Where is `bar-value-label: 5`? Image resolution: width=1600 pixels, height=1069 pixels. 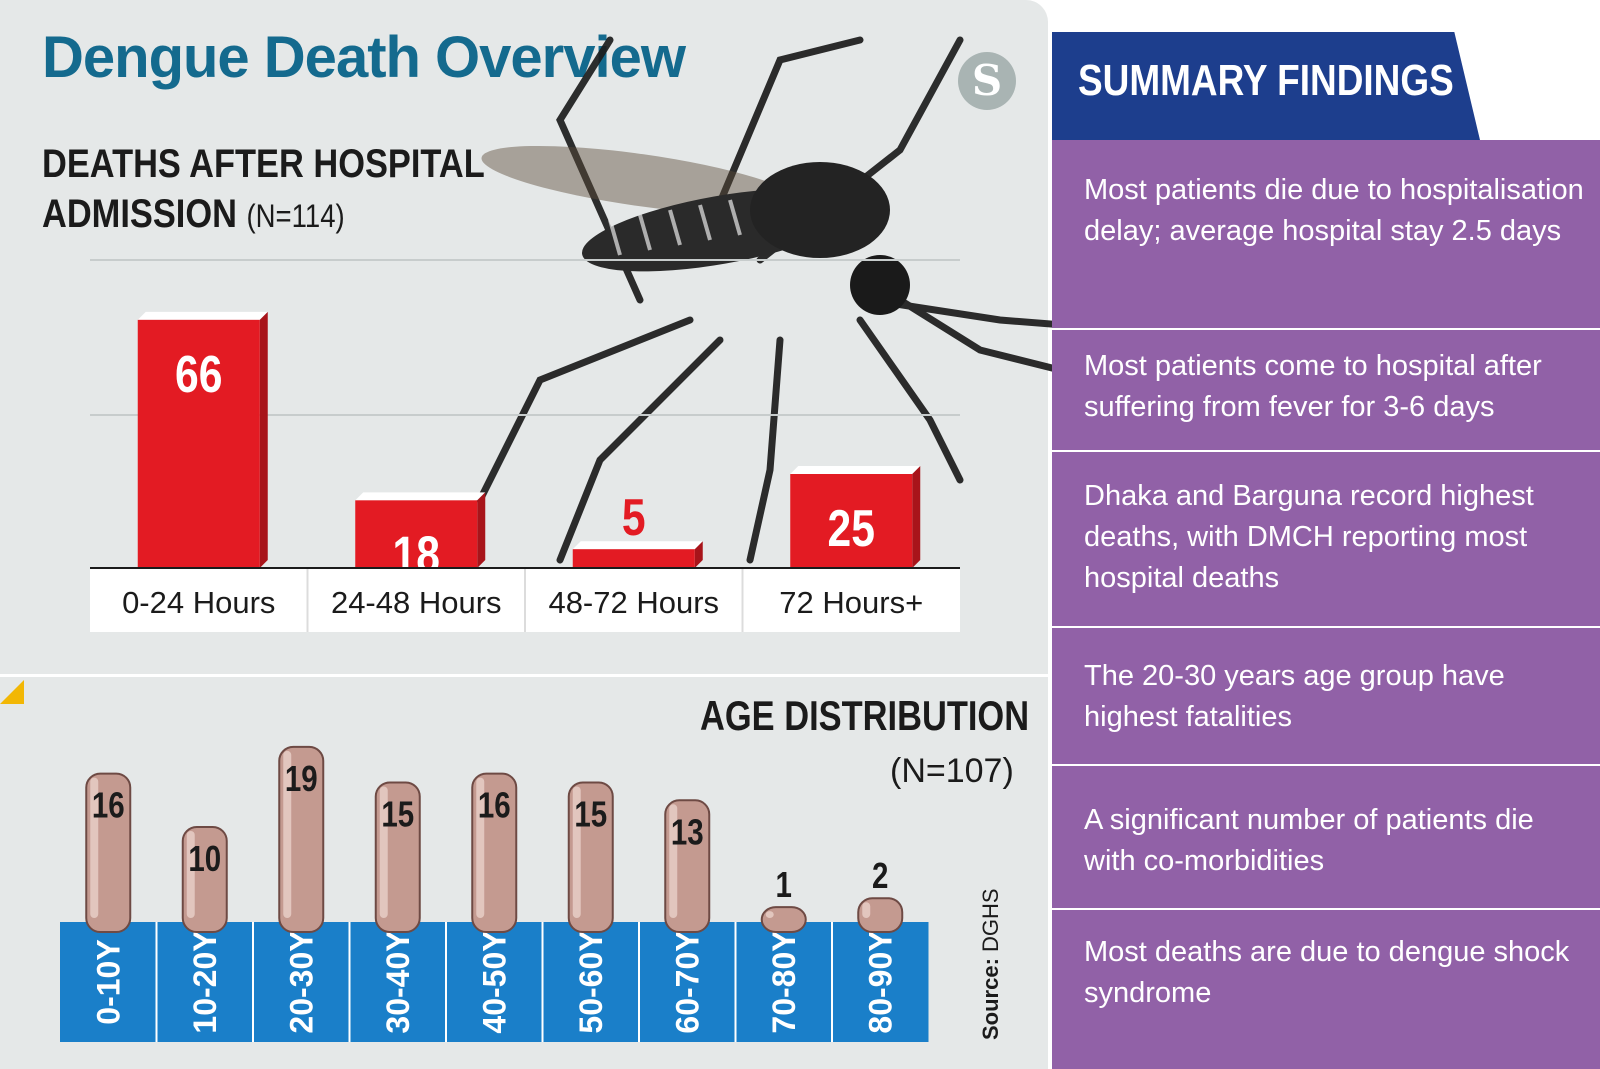
bar-value-label: 5 is located at coordinates (634, 518).